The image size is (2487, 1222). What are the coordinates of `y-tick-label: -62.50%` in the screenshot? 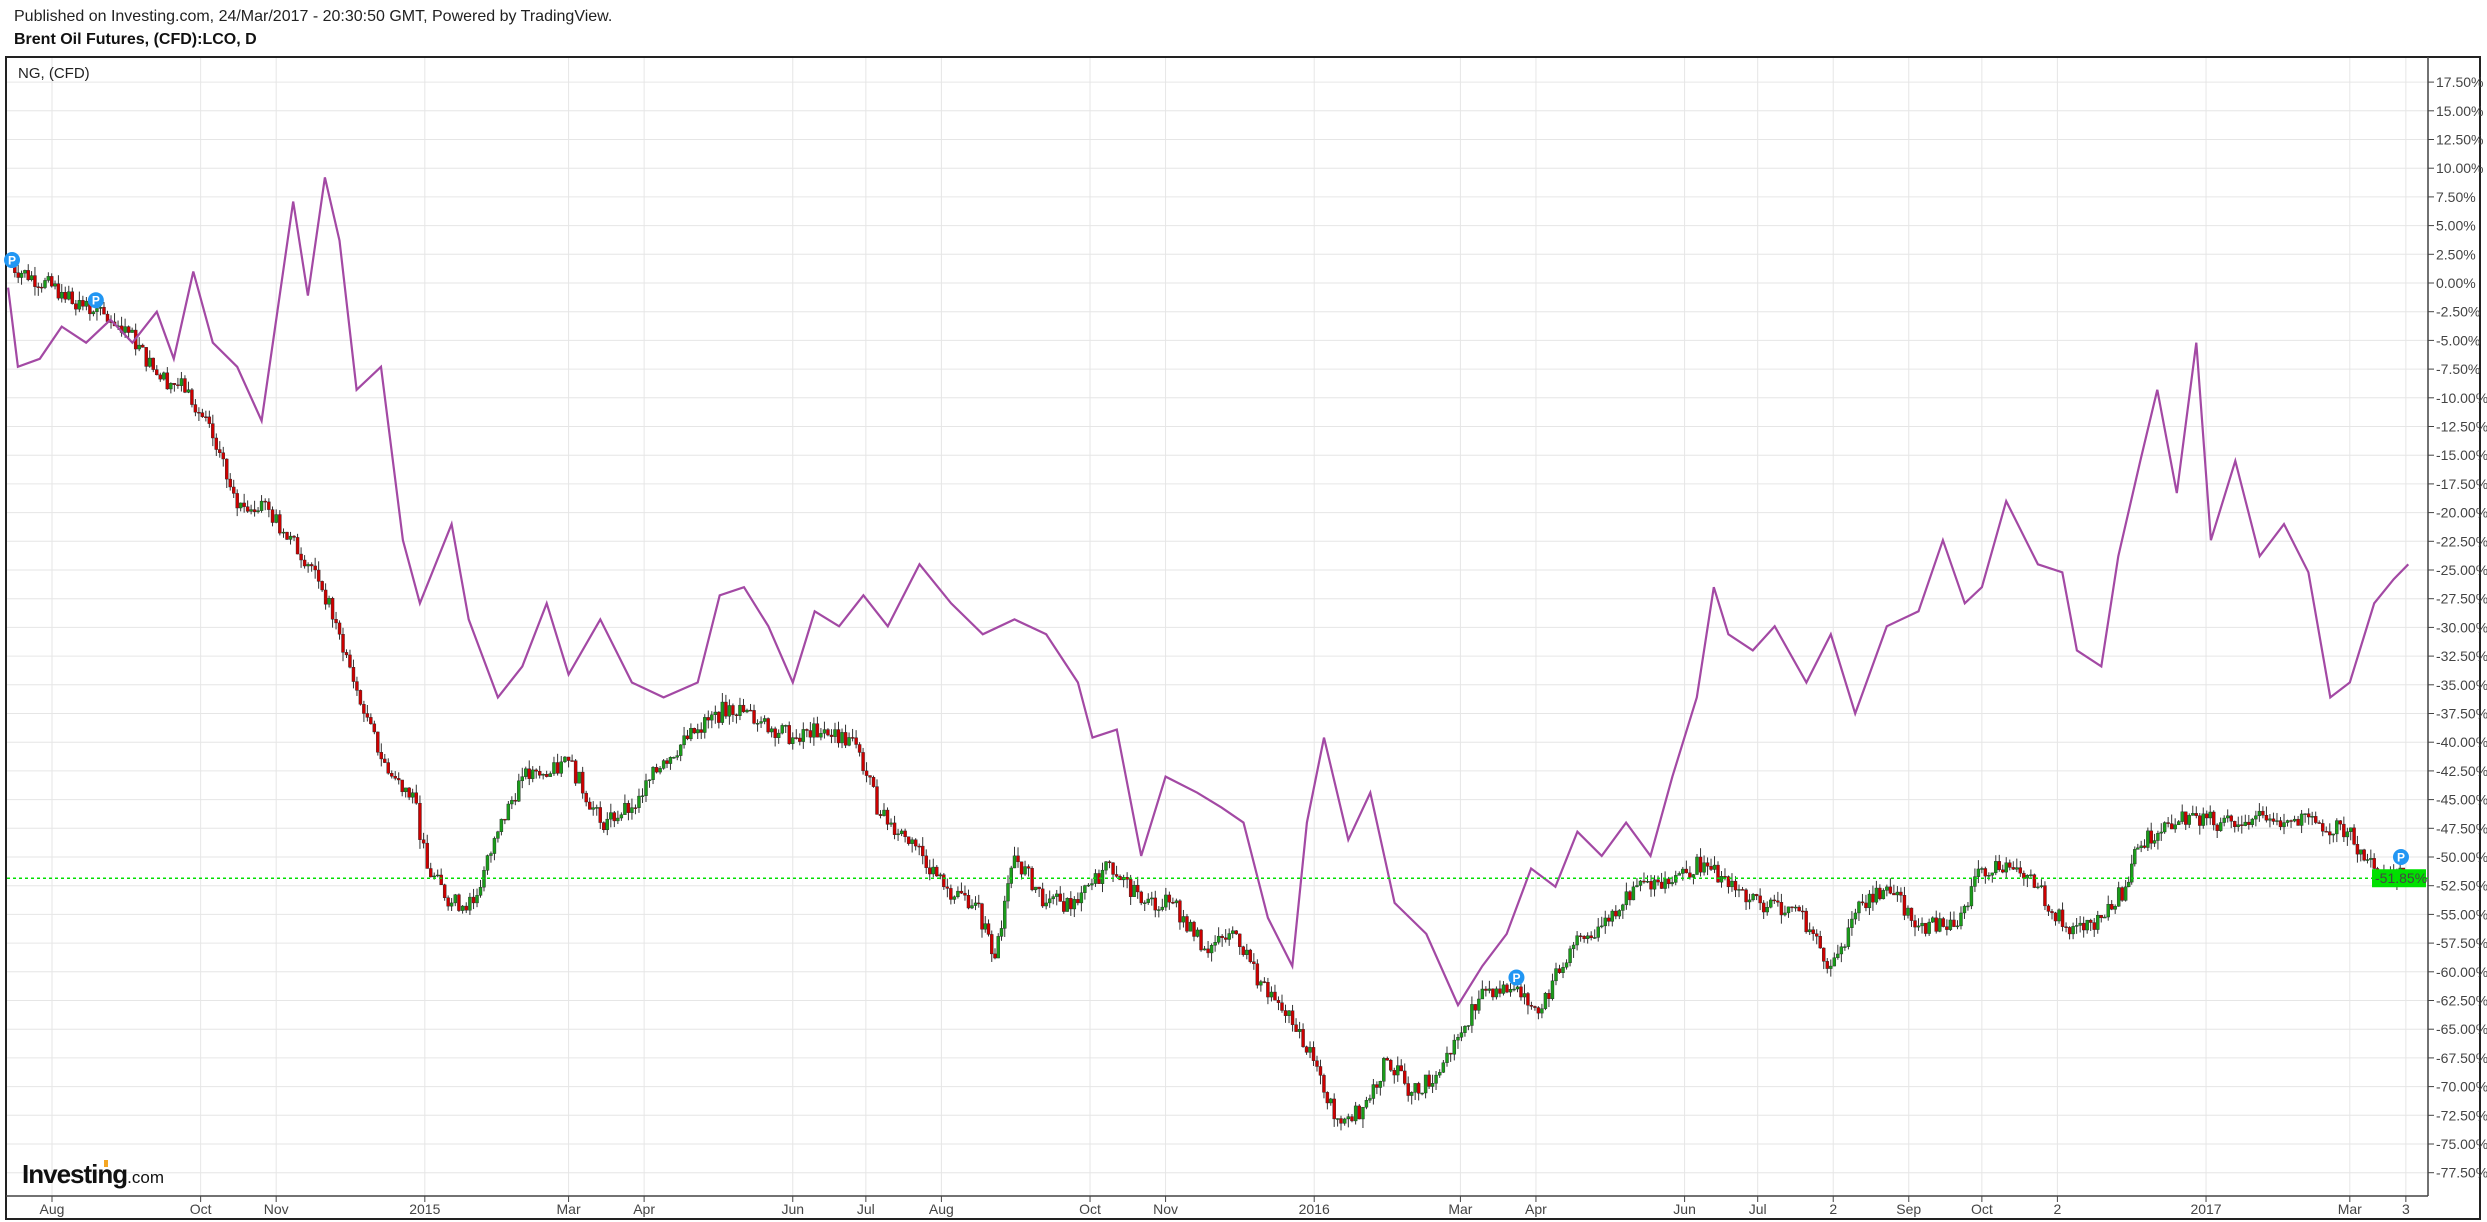 It's located at (2461, 1001).